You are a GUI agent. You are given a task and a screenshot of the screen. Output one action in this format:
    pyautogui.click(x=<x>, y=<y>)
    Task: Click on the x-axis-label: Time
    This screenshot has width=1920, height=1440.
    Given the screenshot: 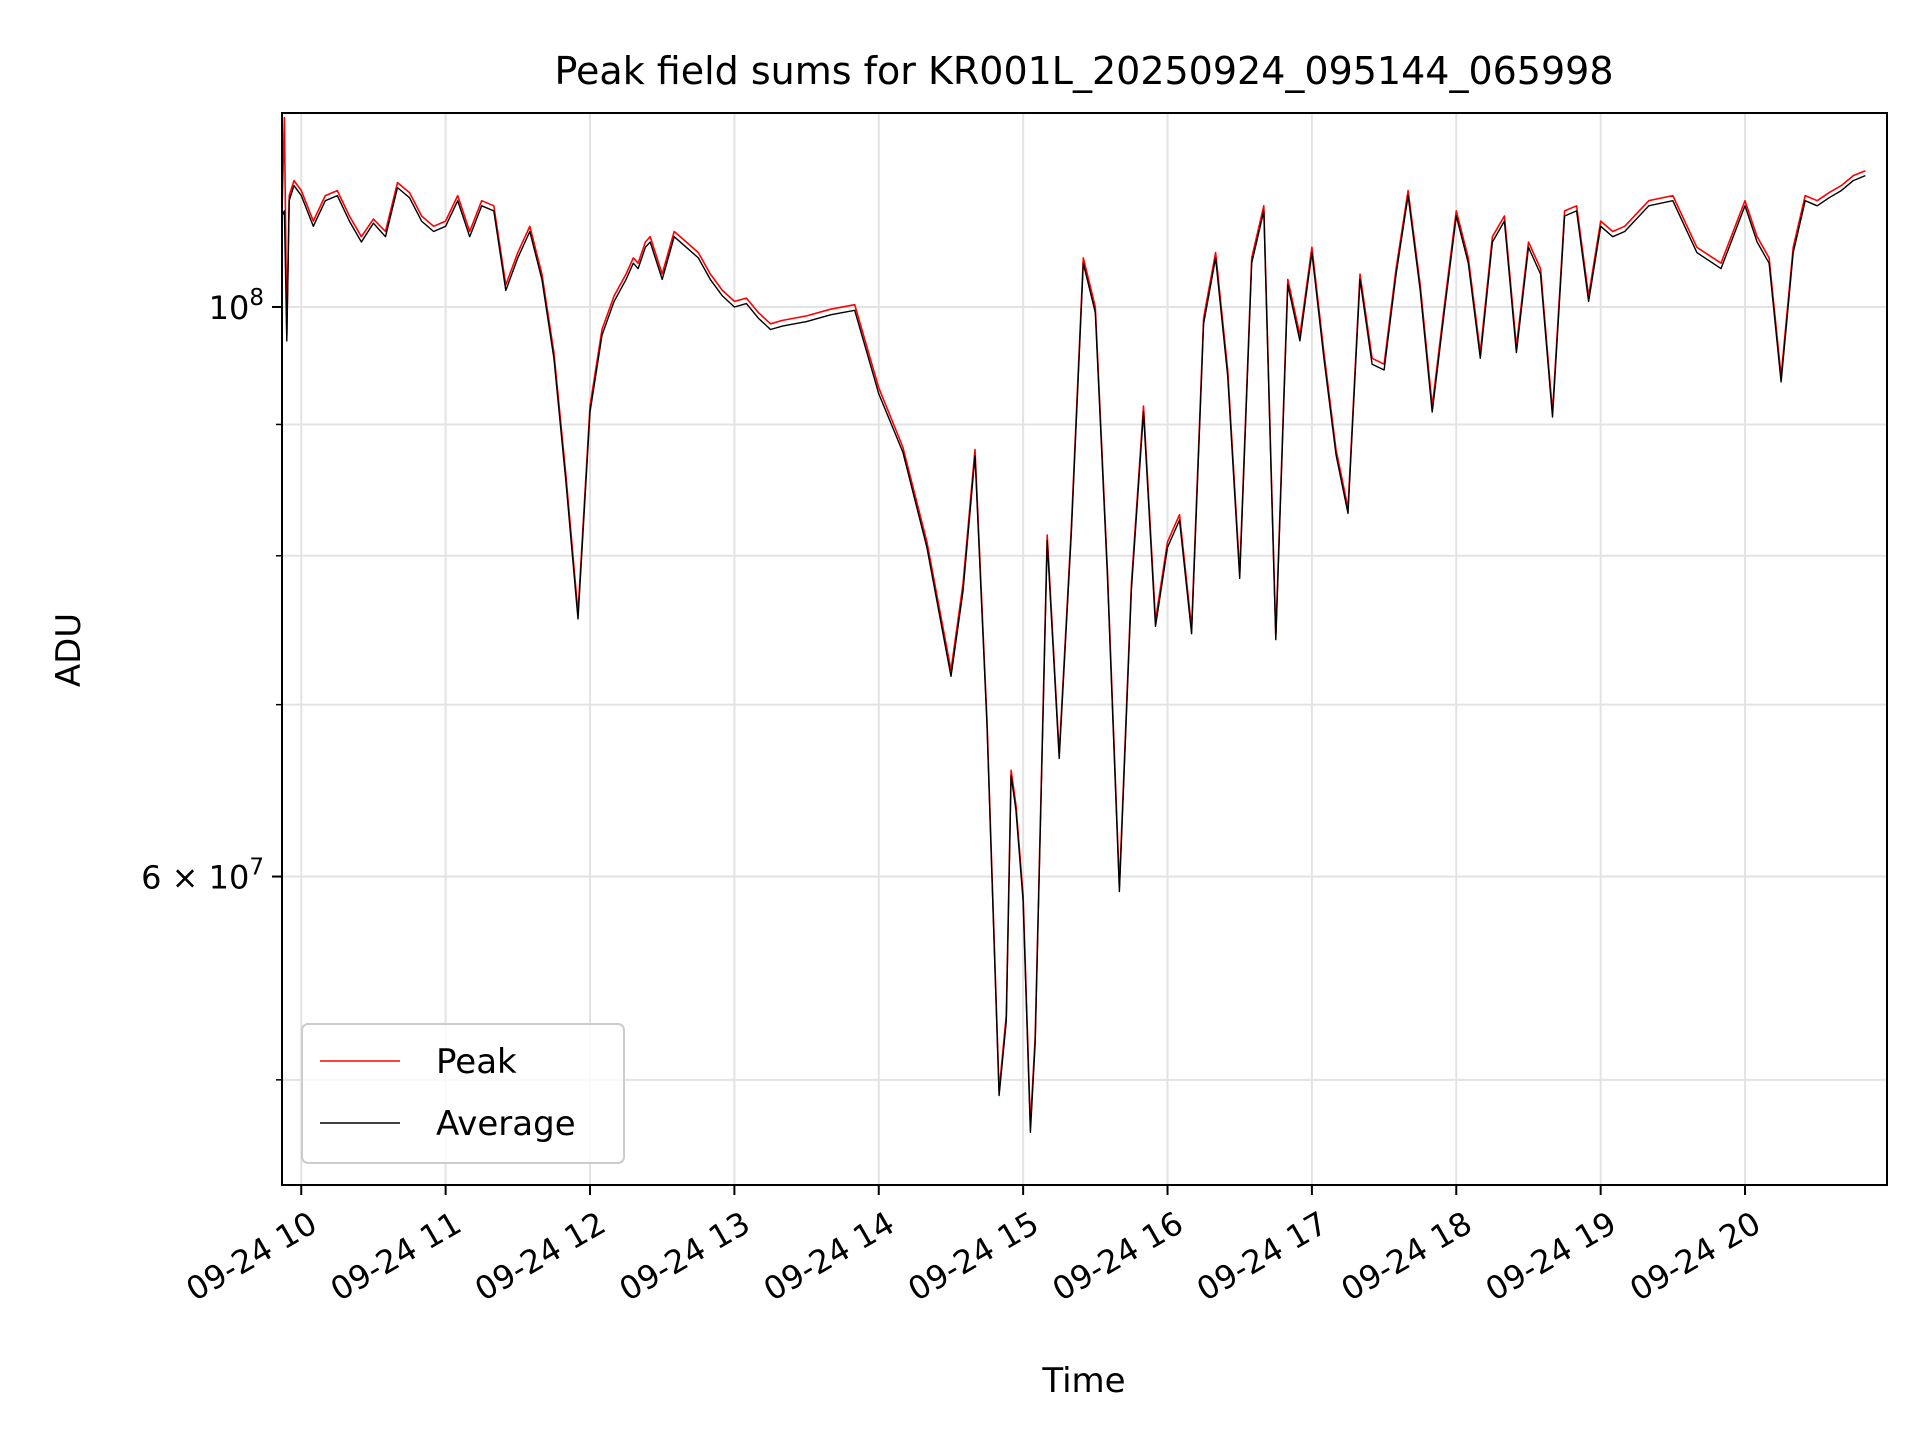 What is the action you would take?
    pyautogui.click(x=1083, y=1381)
    